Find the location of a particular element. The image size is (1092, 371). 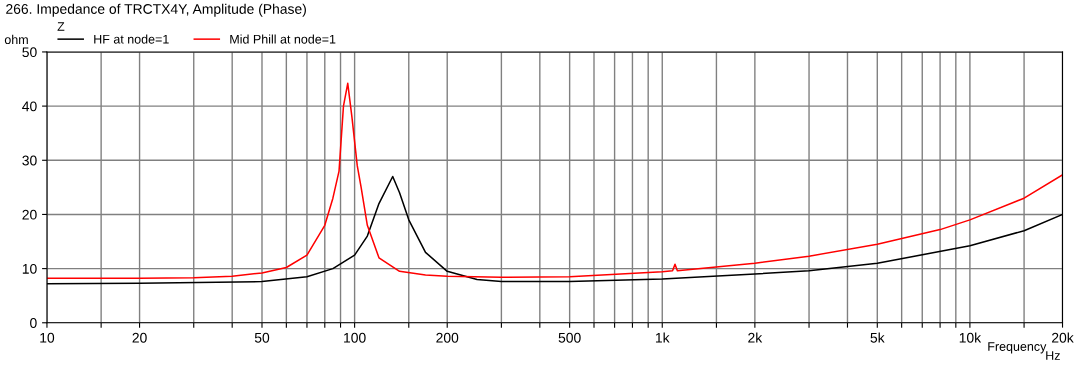

x-tick-label: 10k is located at coordinates (970, 337).